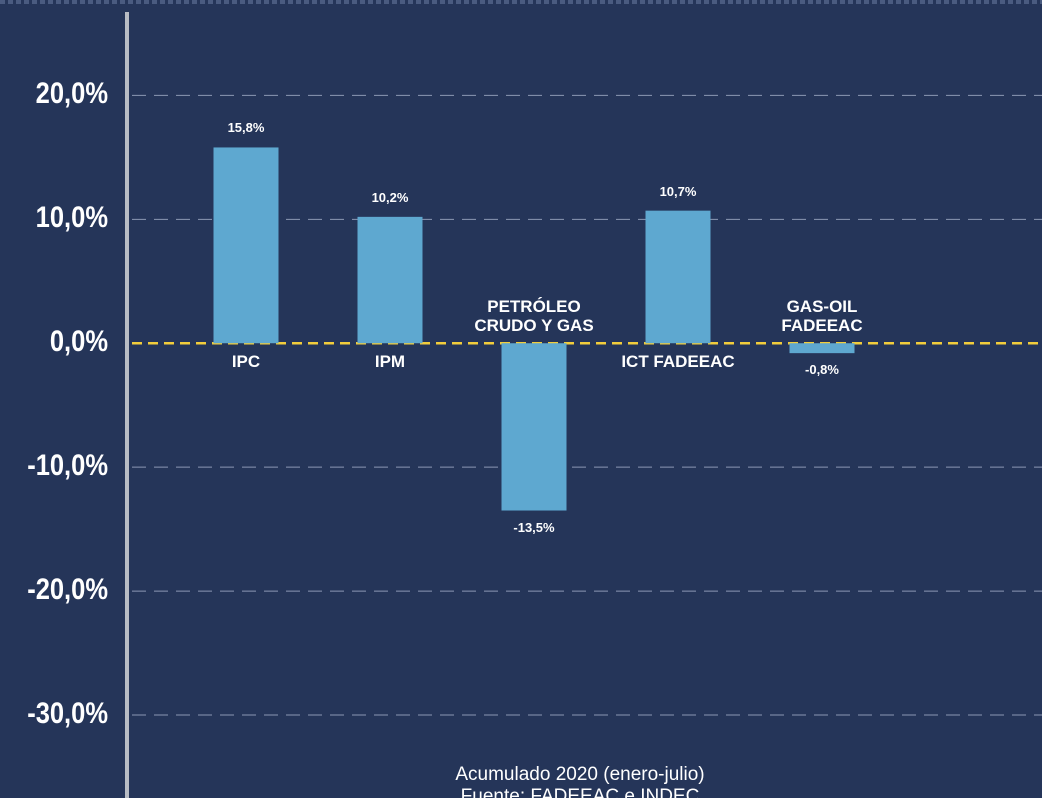  I want to click on value-label: 15,8%, so click(246, 128).